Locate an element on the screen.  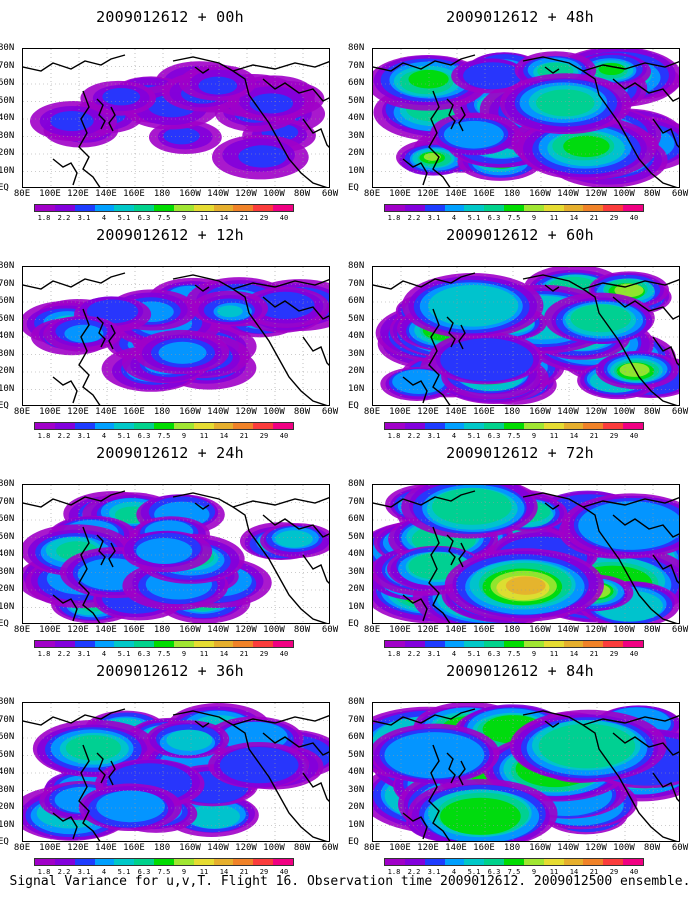
latitude-label: 60N is located at coordinates (7, 519).